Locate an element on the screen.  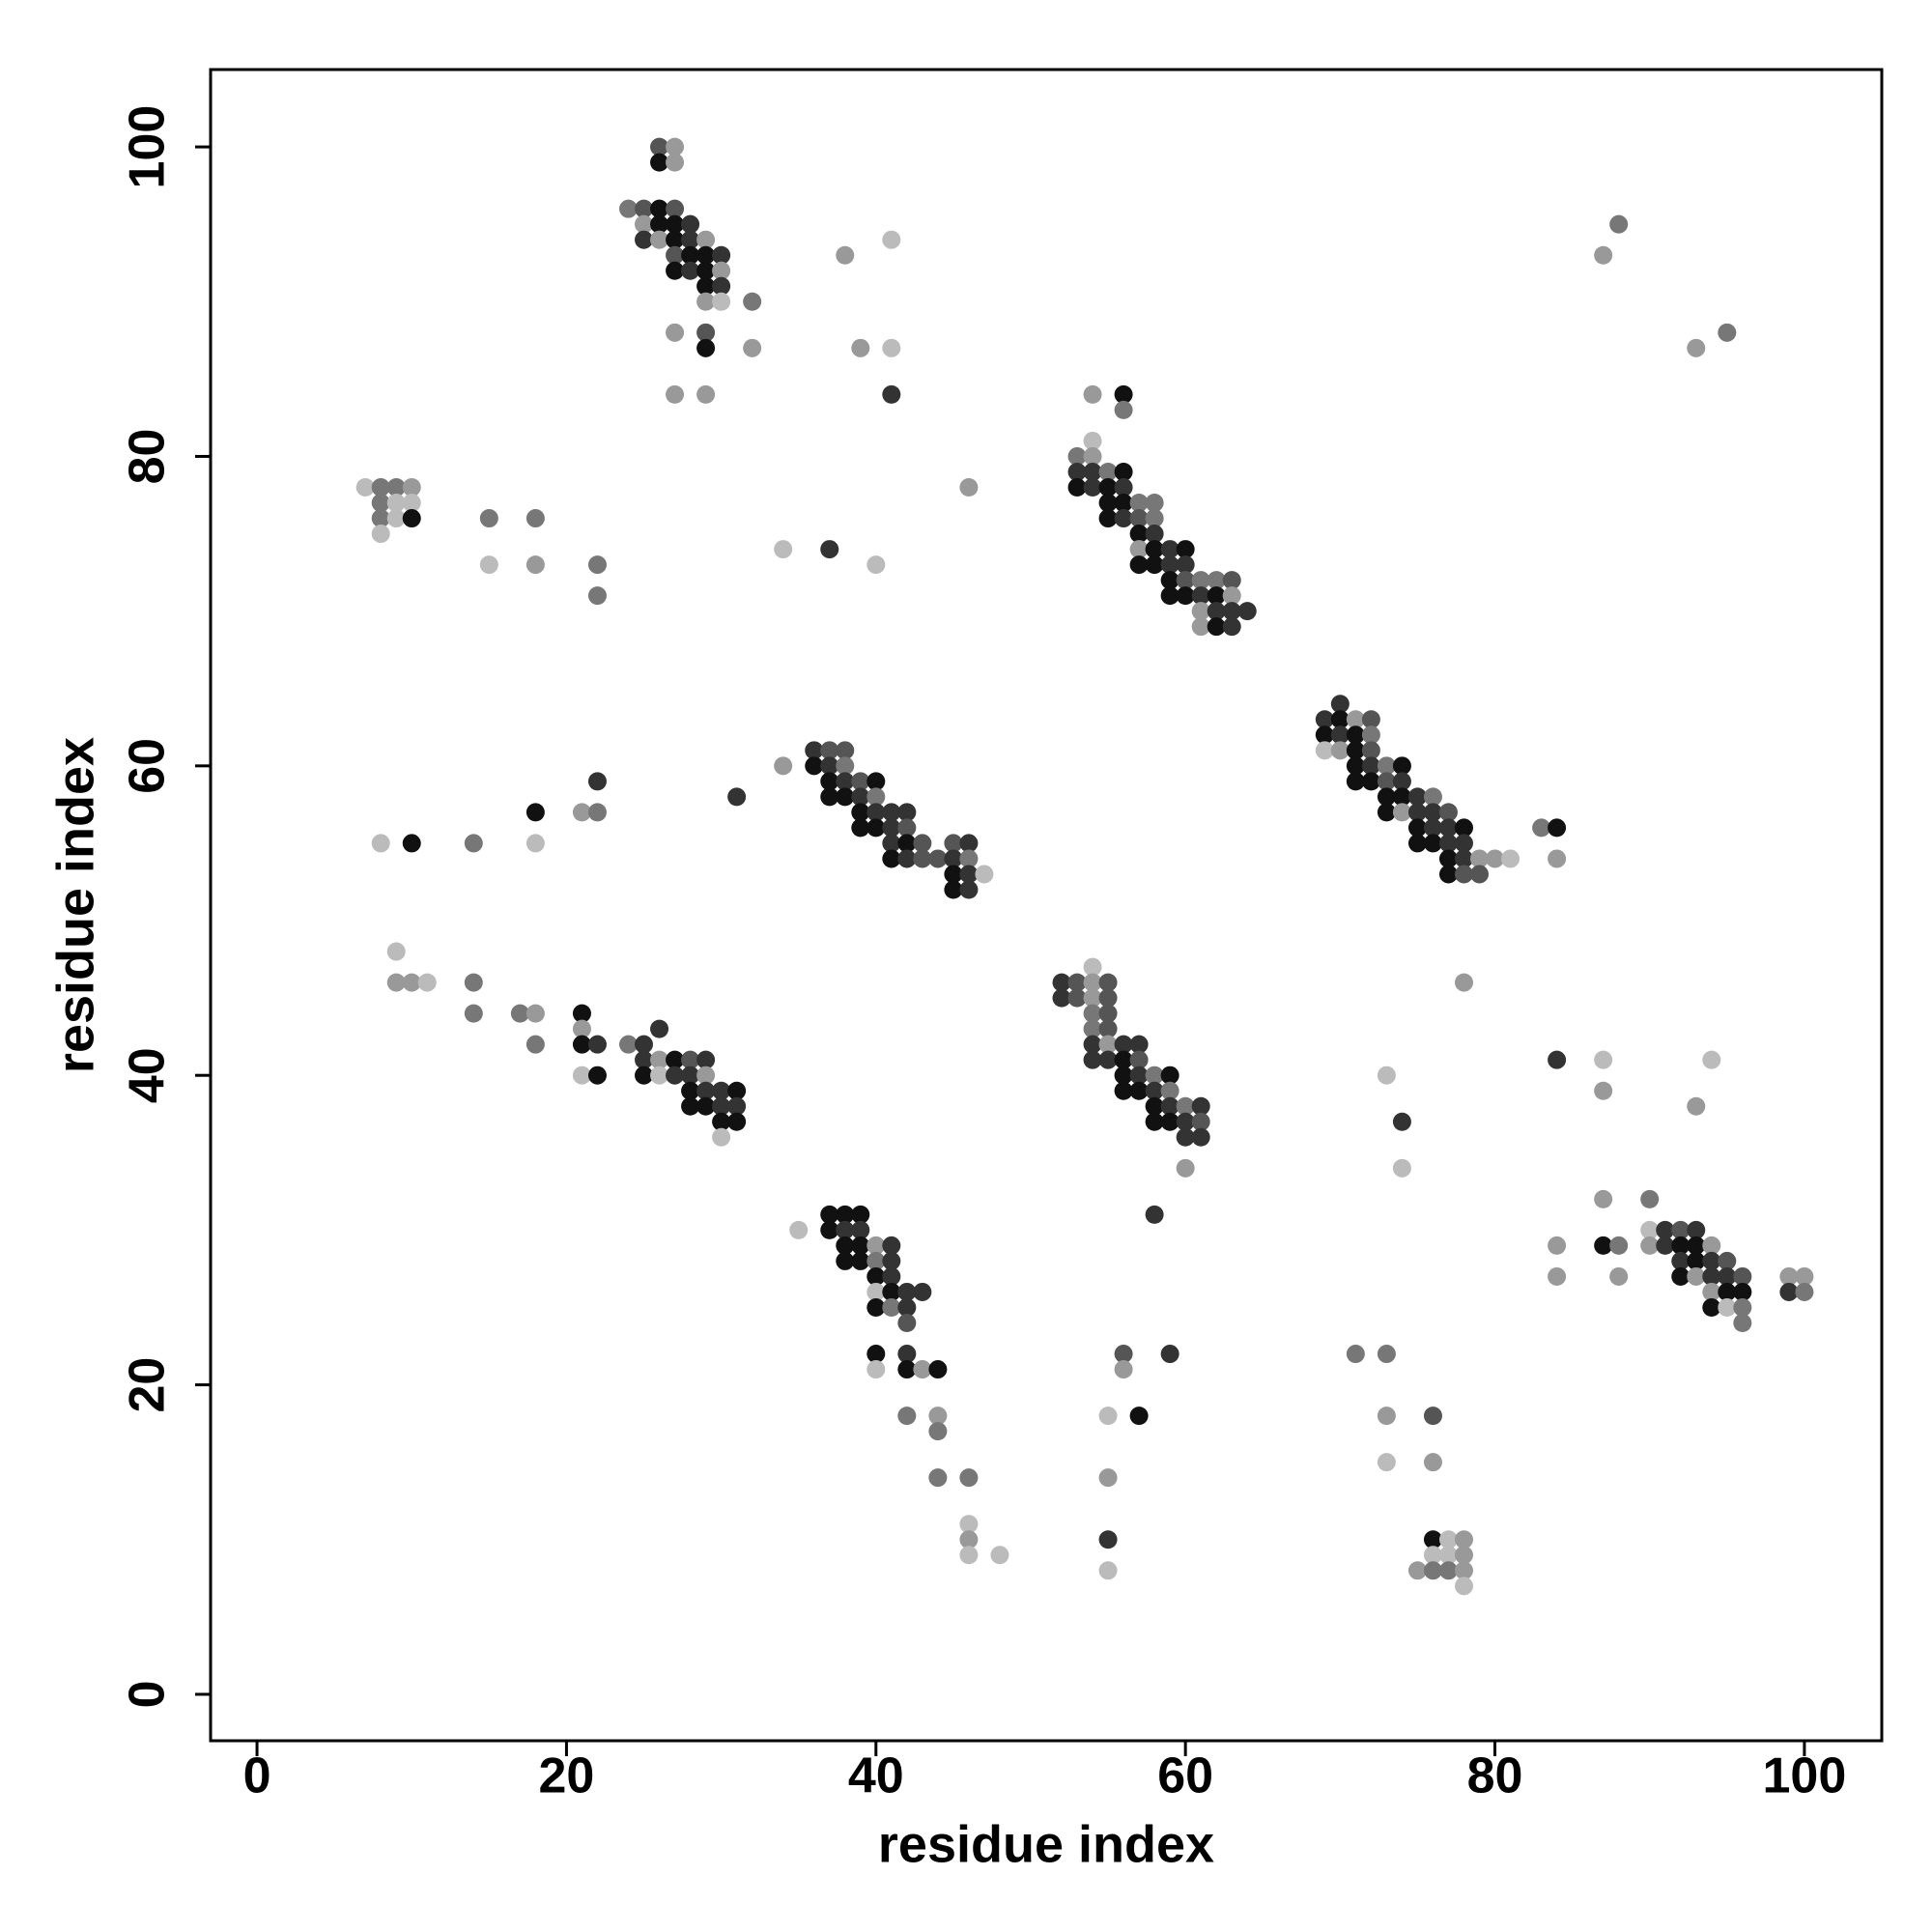
x-axis-title: residue index is located at coordinates (1046, 1844).